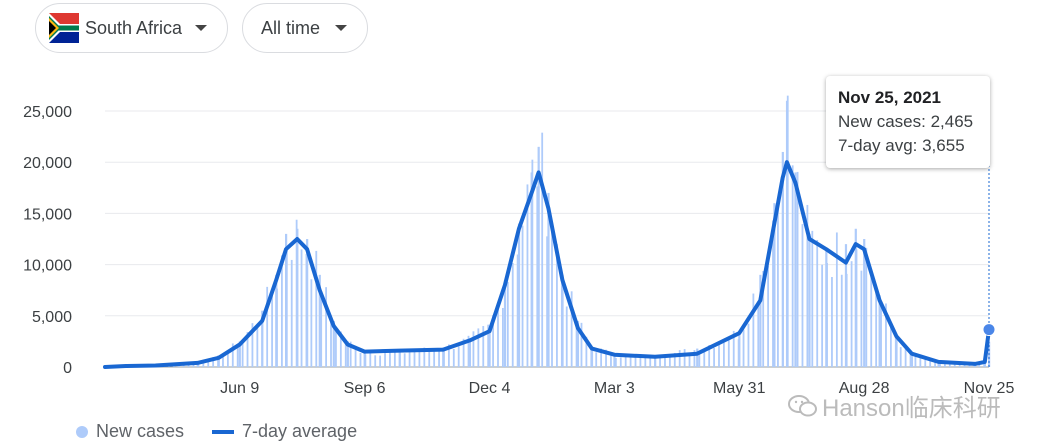 This screenshot has height=447, width=1049. What do you see at coordinates (341, 28) in the screenshot?
I see `dropdown-arrow-icon` at bounding box center [341, 28].